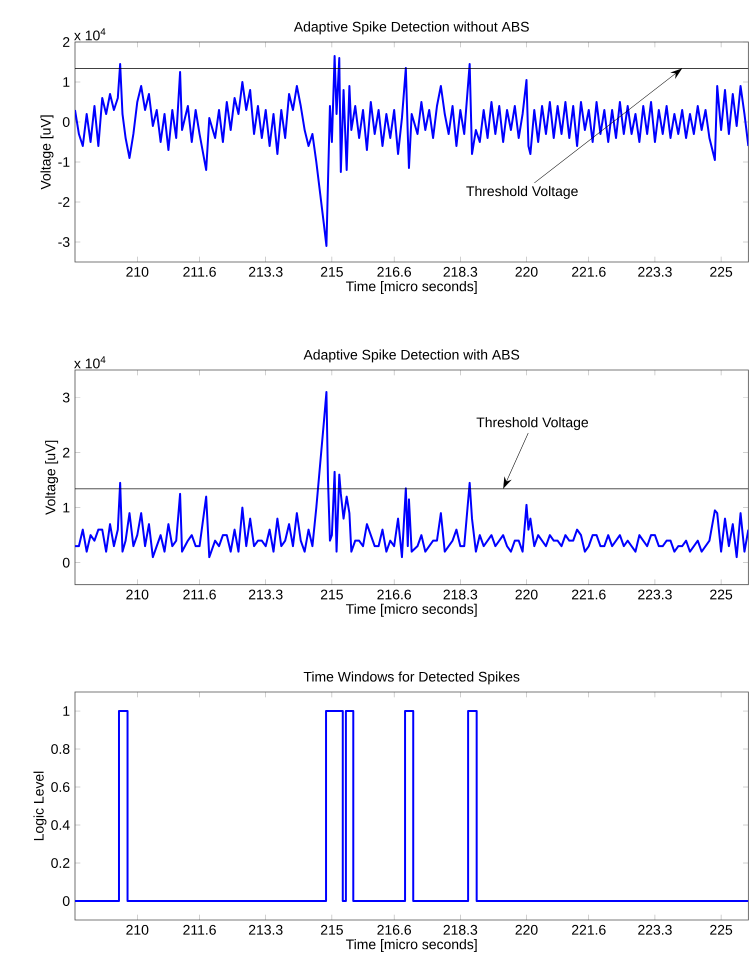 The width and height of the screenshot is (749, 978). I want to click on y-tick-label: 0.6, so click(60, 787).